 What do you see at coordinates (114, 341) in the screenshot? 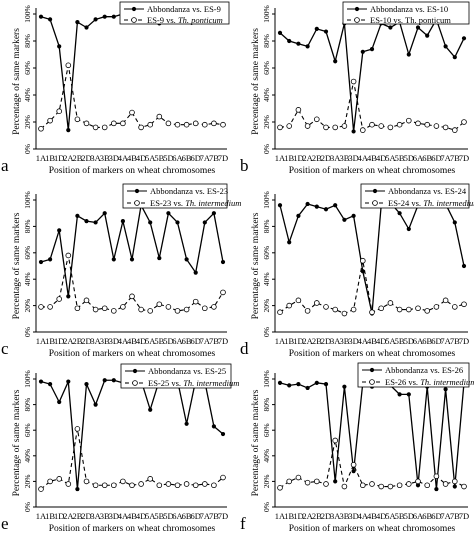
I see `x-tick-label: 3D` at bounding box center [114, 341].